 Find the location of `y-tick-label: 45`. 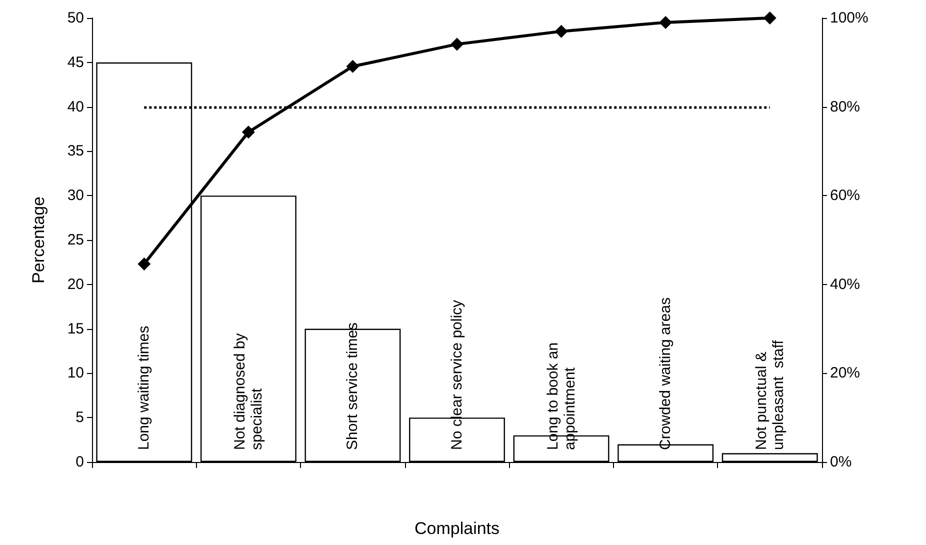

y-tick-label: 45 is located at coordinates (75, 62).